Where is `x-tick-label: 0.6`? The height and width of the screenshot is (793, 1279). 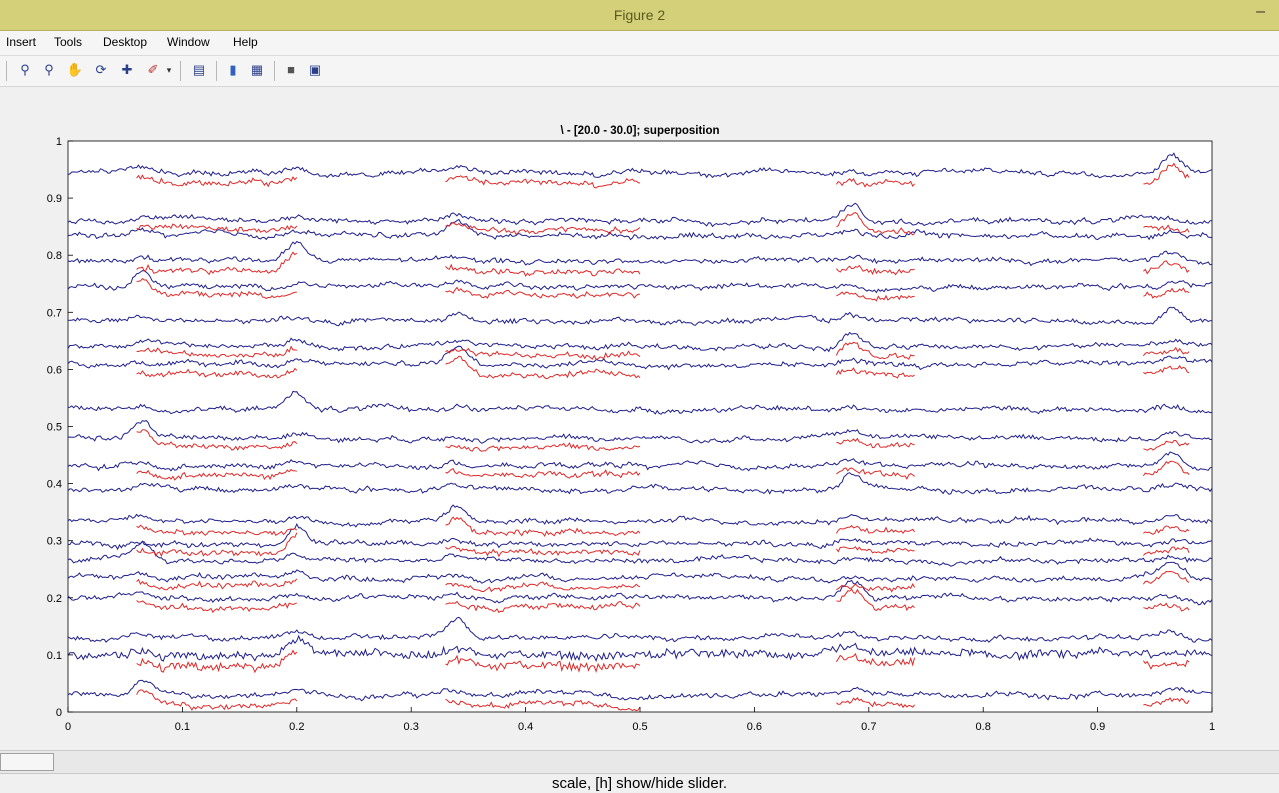
x-tick-label: 0.6 is located at coordinates (754, 727).